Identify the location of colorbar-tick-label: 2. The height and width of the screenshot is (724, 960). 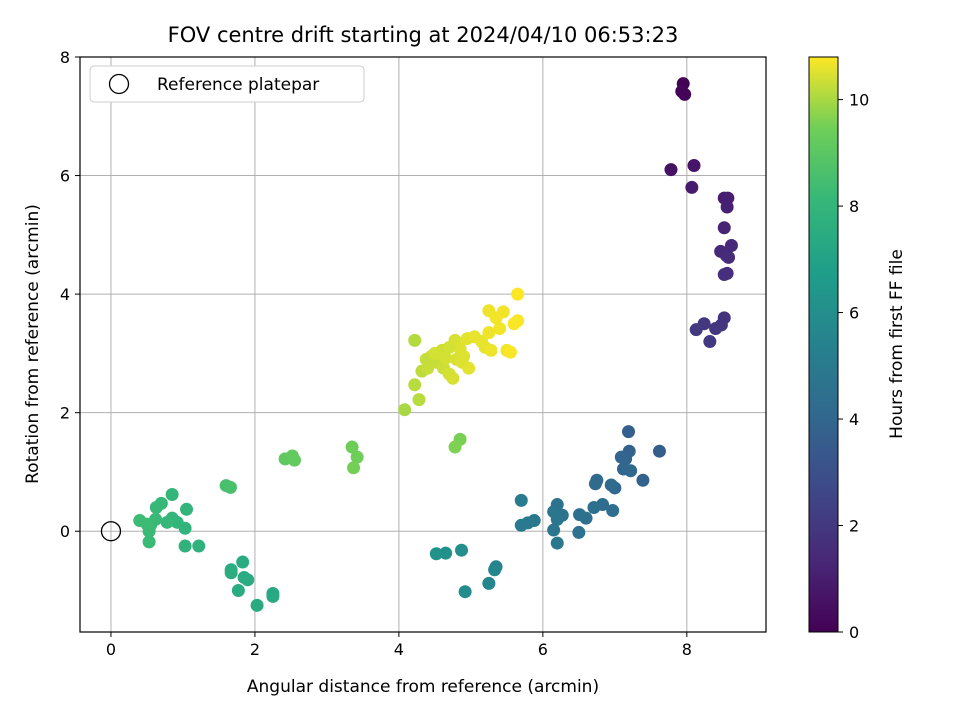
(854, 526).